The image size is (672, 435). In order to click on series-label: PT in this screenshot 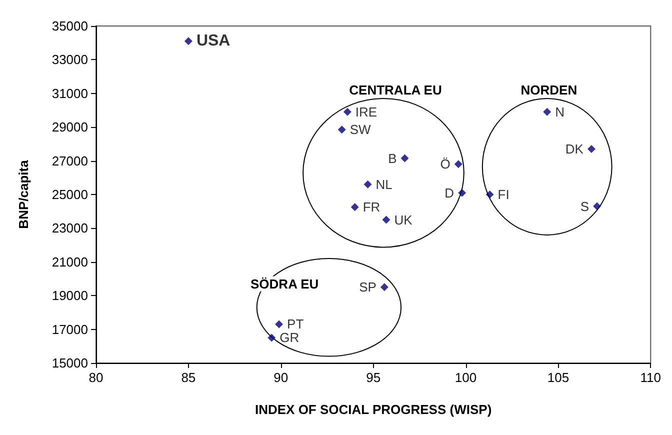, I will do `click(295, 324)`.